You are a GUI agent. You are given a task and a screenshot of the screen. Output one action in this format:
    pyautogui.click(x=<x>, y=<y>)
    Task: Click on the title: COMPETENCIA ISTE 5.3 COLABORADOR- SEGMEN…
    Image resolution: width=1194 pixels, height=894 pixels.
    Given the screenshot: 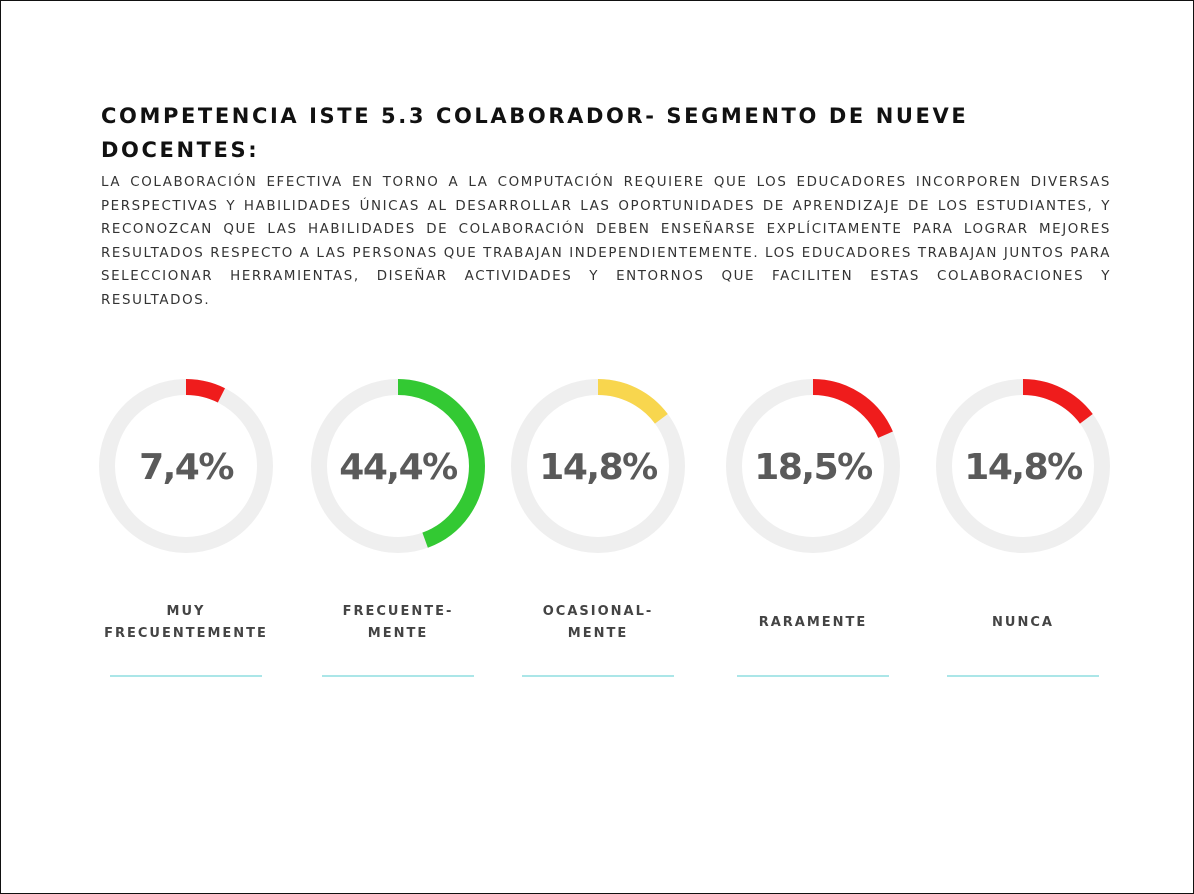 What is the action you would take?
    pyautogui.click(x=535, y=133)
    